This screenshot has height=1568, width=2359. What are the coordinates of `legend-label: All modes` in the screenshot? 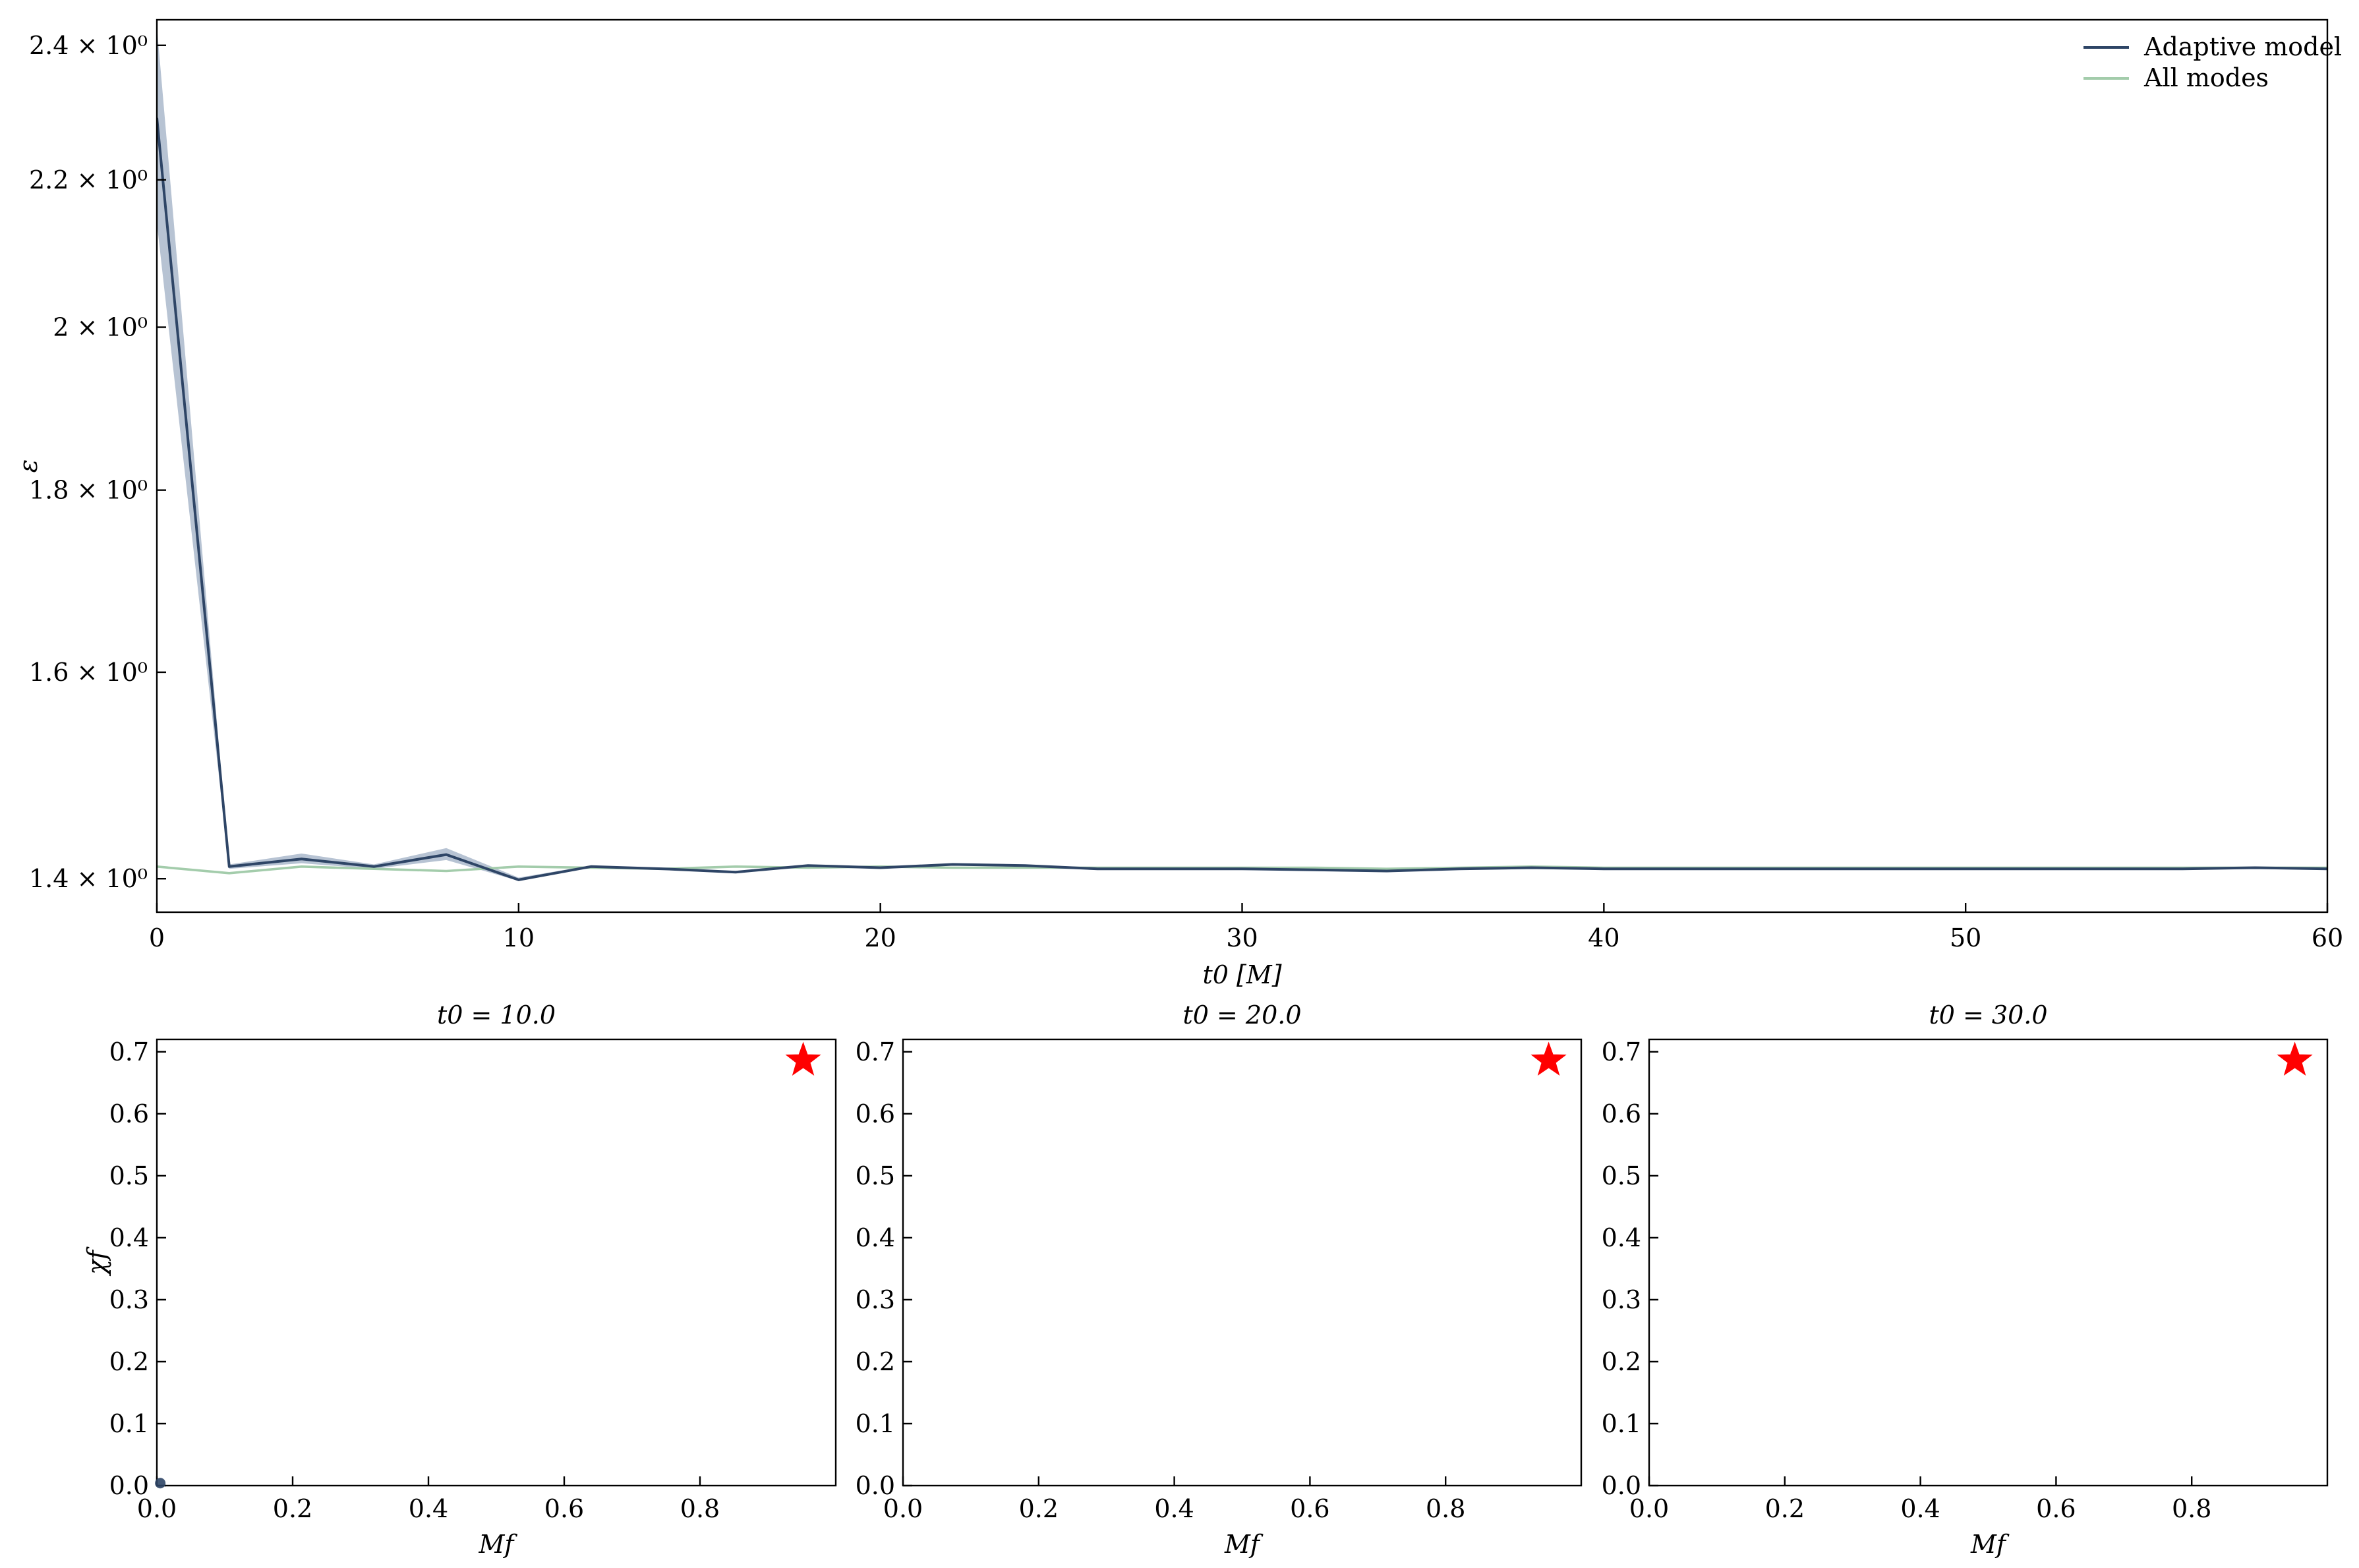 It's located at (2206, 77).